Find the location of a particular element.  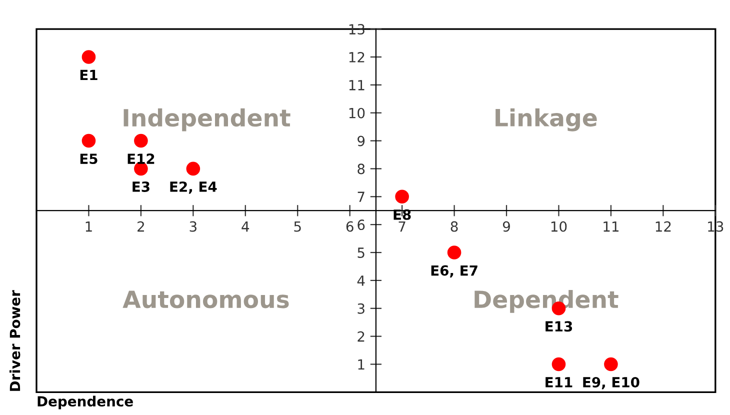

x-tick-label: 11 is located at coordinates (611, 226).